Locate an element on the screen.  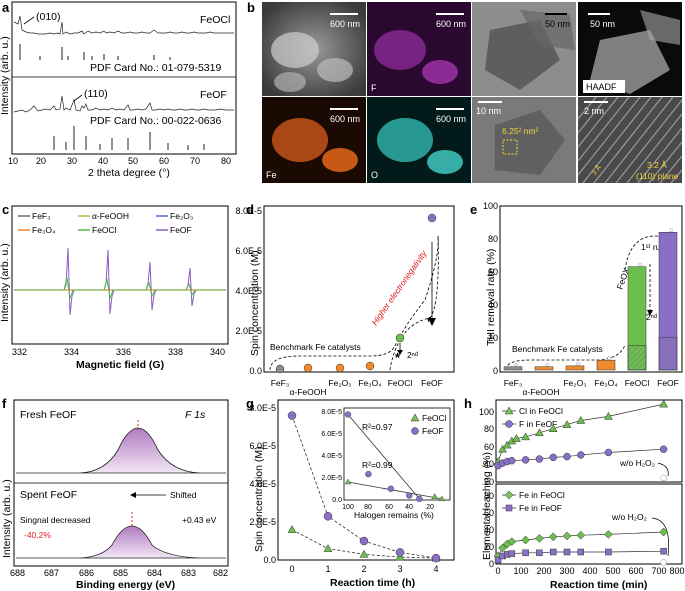
r1-label: R²=0.97 is located at coordinates (377, 427).